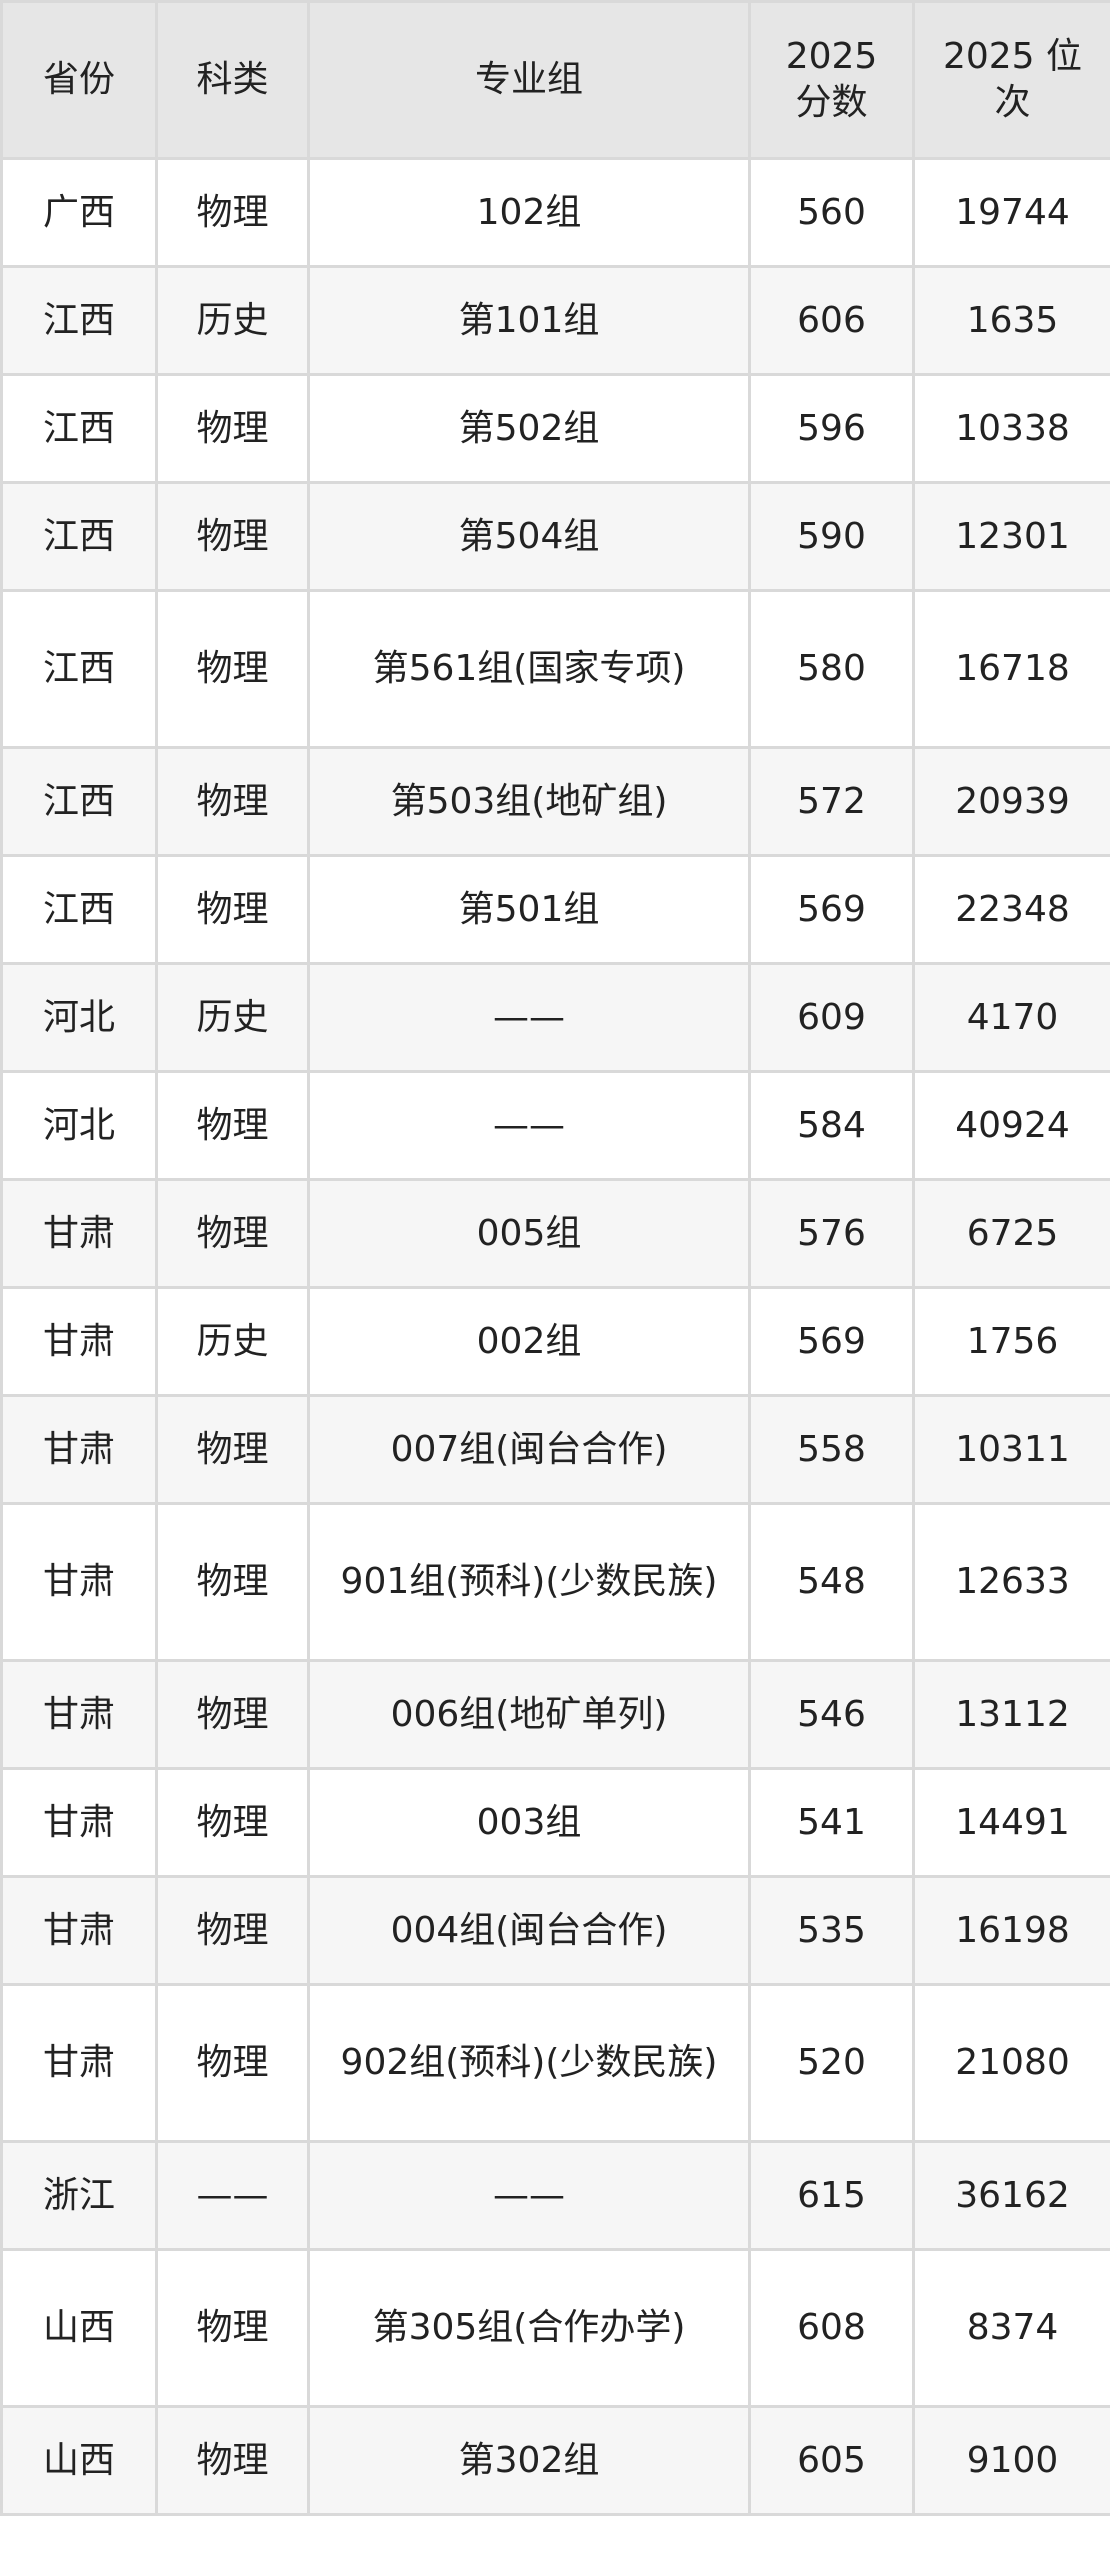 This screenshot has width=1110, height=2574. I want to click on table-row: 甘肃 物理 901组(预科)(少数民族) 548 12633, so click(555, 1582).